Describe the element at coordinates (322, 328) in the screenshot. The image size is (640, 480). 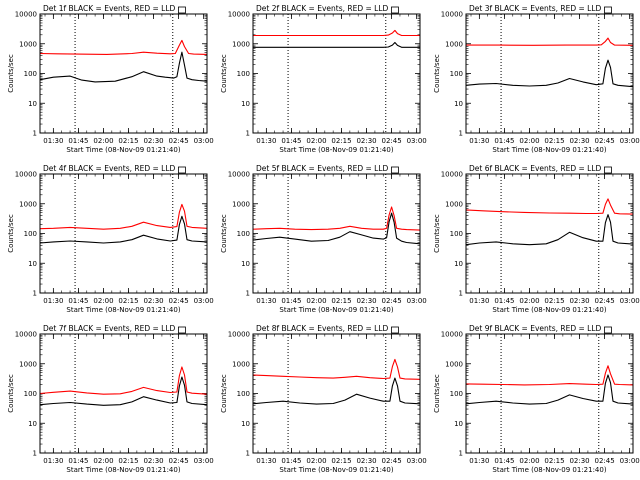
I see `chart-title: Det 8f BLACK = Events, RED = LLD` at that location.